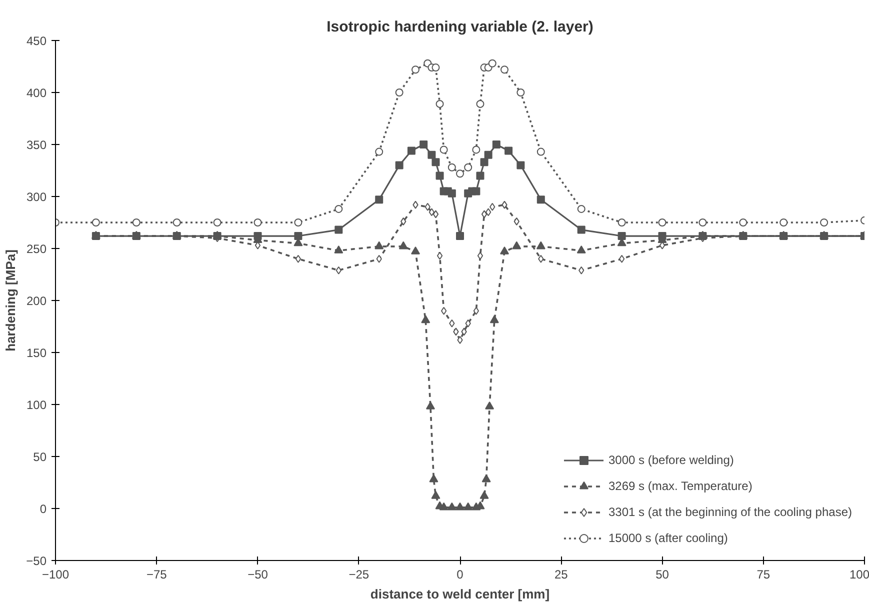 This screenshot has height=604, width=869. What do you see at coordinates (460, 27) in the screenshot?
I see `chart-title: Isotropic hardening variable (2. layer)` at bounding box center [460, 27].